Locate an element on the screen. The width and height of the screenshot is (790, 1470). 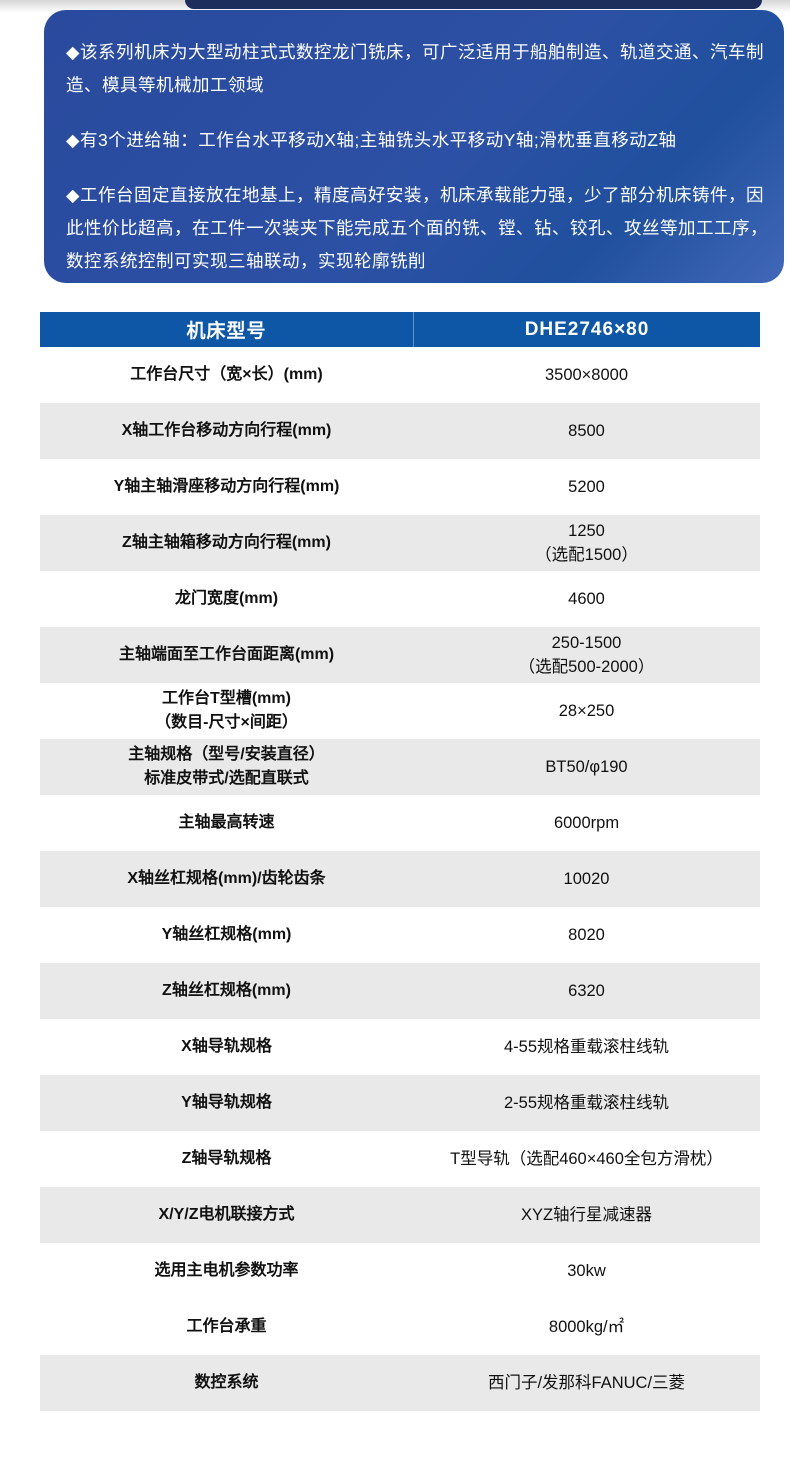
row-value: XYZ轴行星减速器 is located at coordinates (586, 1215).